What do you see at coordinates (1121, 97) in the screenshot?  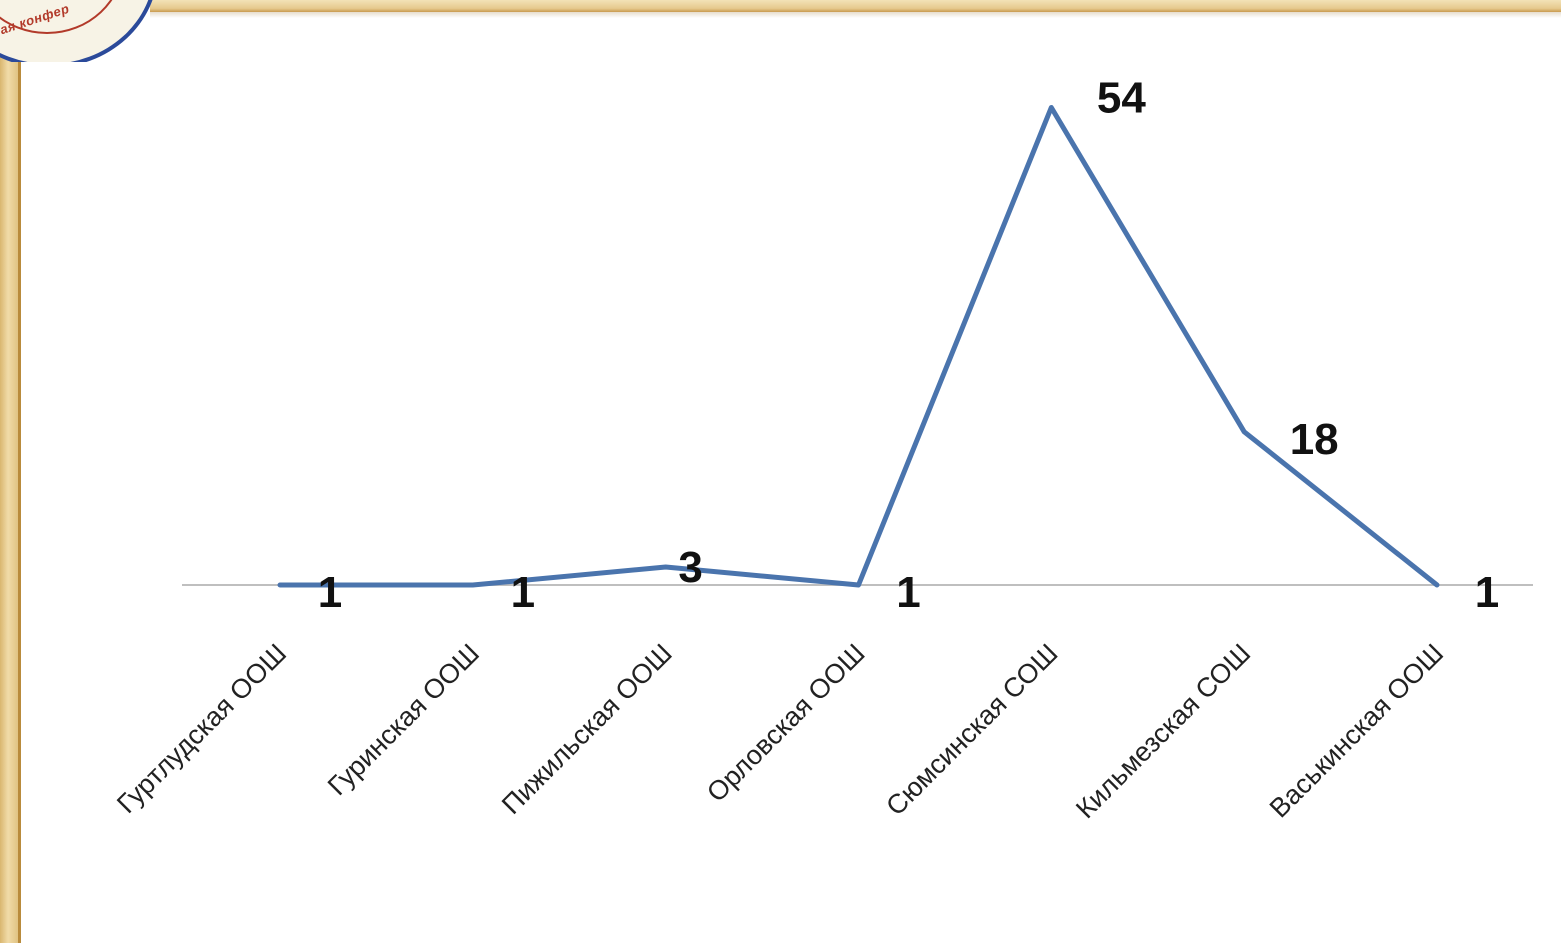 I see `data-label-5: 54` at bounding box center [1121, 97].